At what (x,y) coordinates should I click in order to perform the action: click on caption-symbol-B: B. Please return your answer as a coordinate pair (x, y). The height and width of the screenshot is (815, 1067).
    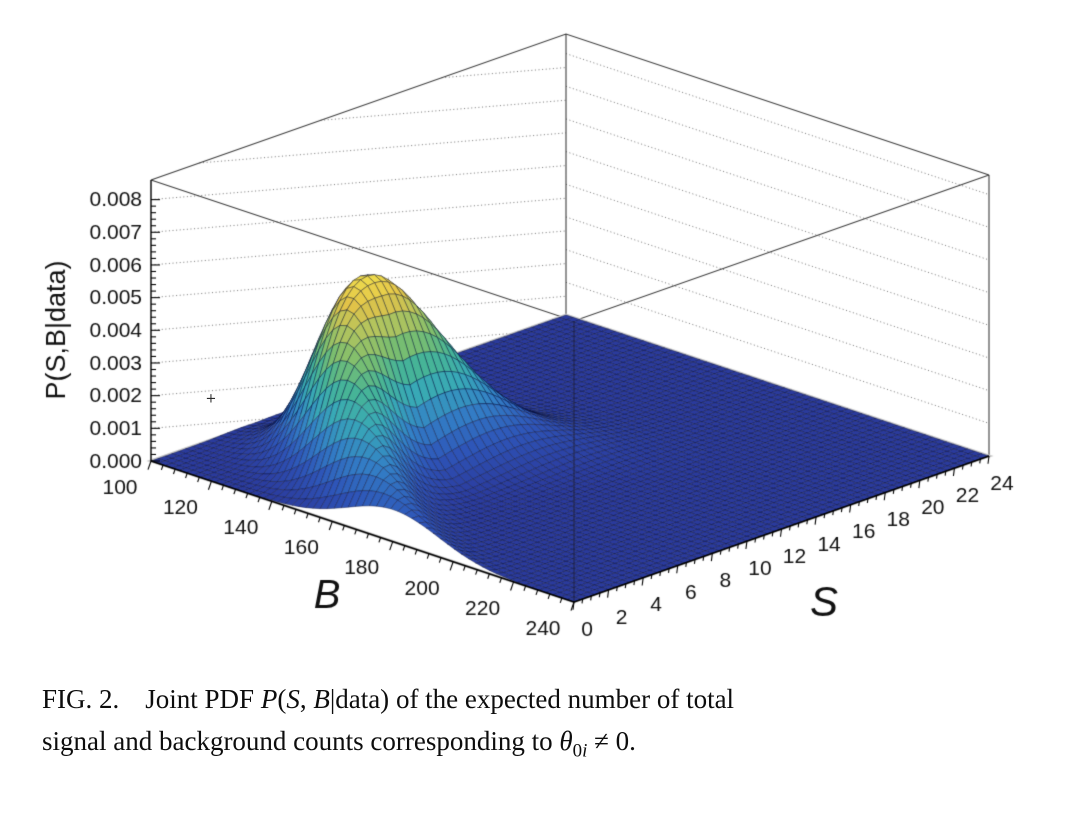
    Looking at the image, I should click on (321, 699).